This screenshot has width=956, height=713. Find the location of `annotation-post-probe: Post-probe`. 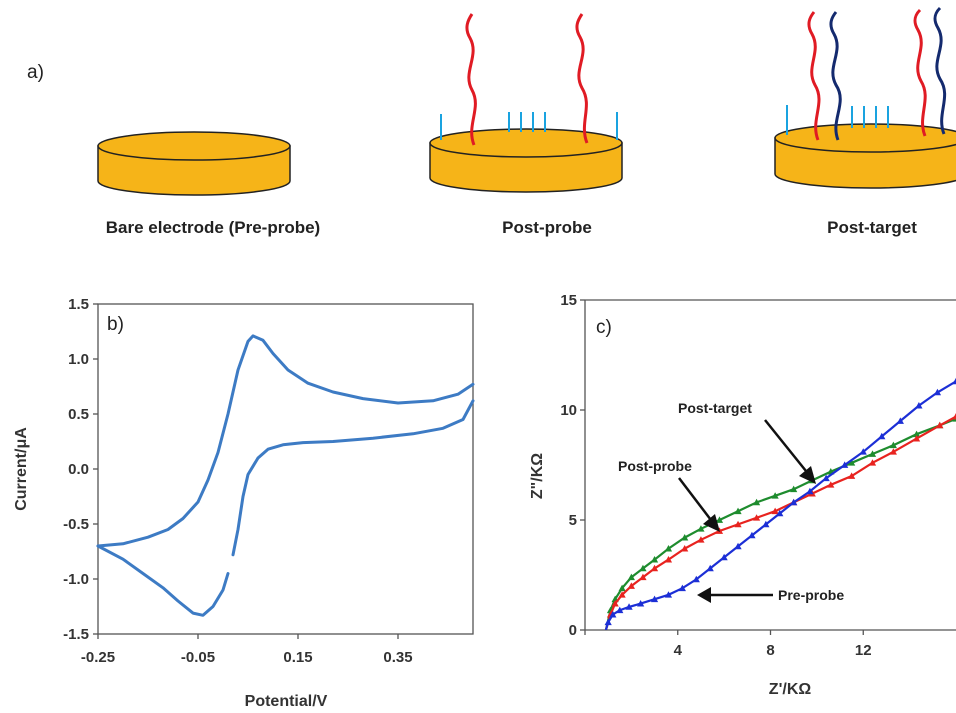

annotation-post-probe: Post-probe is located at coordinates (655, 466).